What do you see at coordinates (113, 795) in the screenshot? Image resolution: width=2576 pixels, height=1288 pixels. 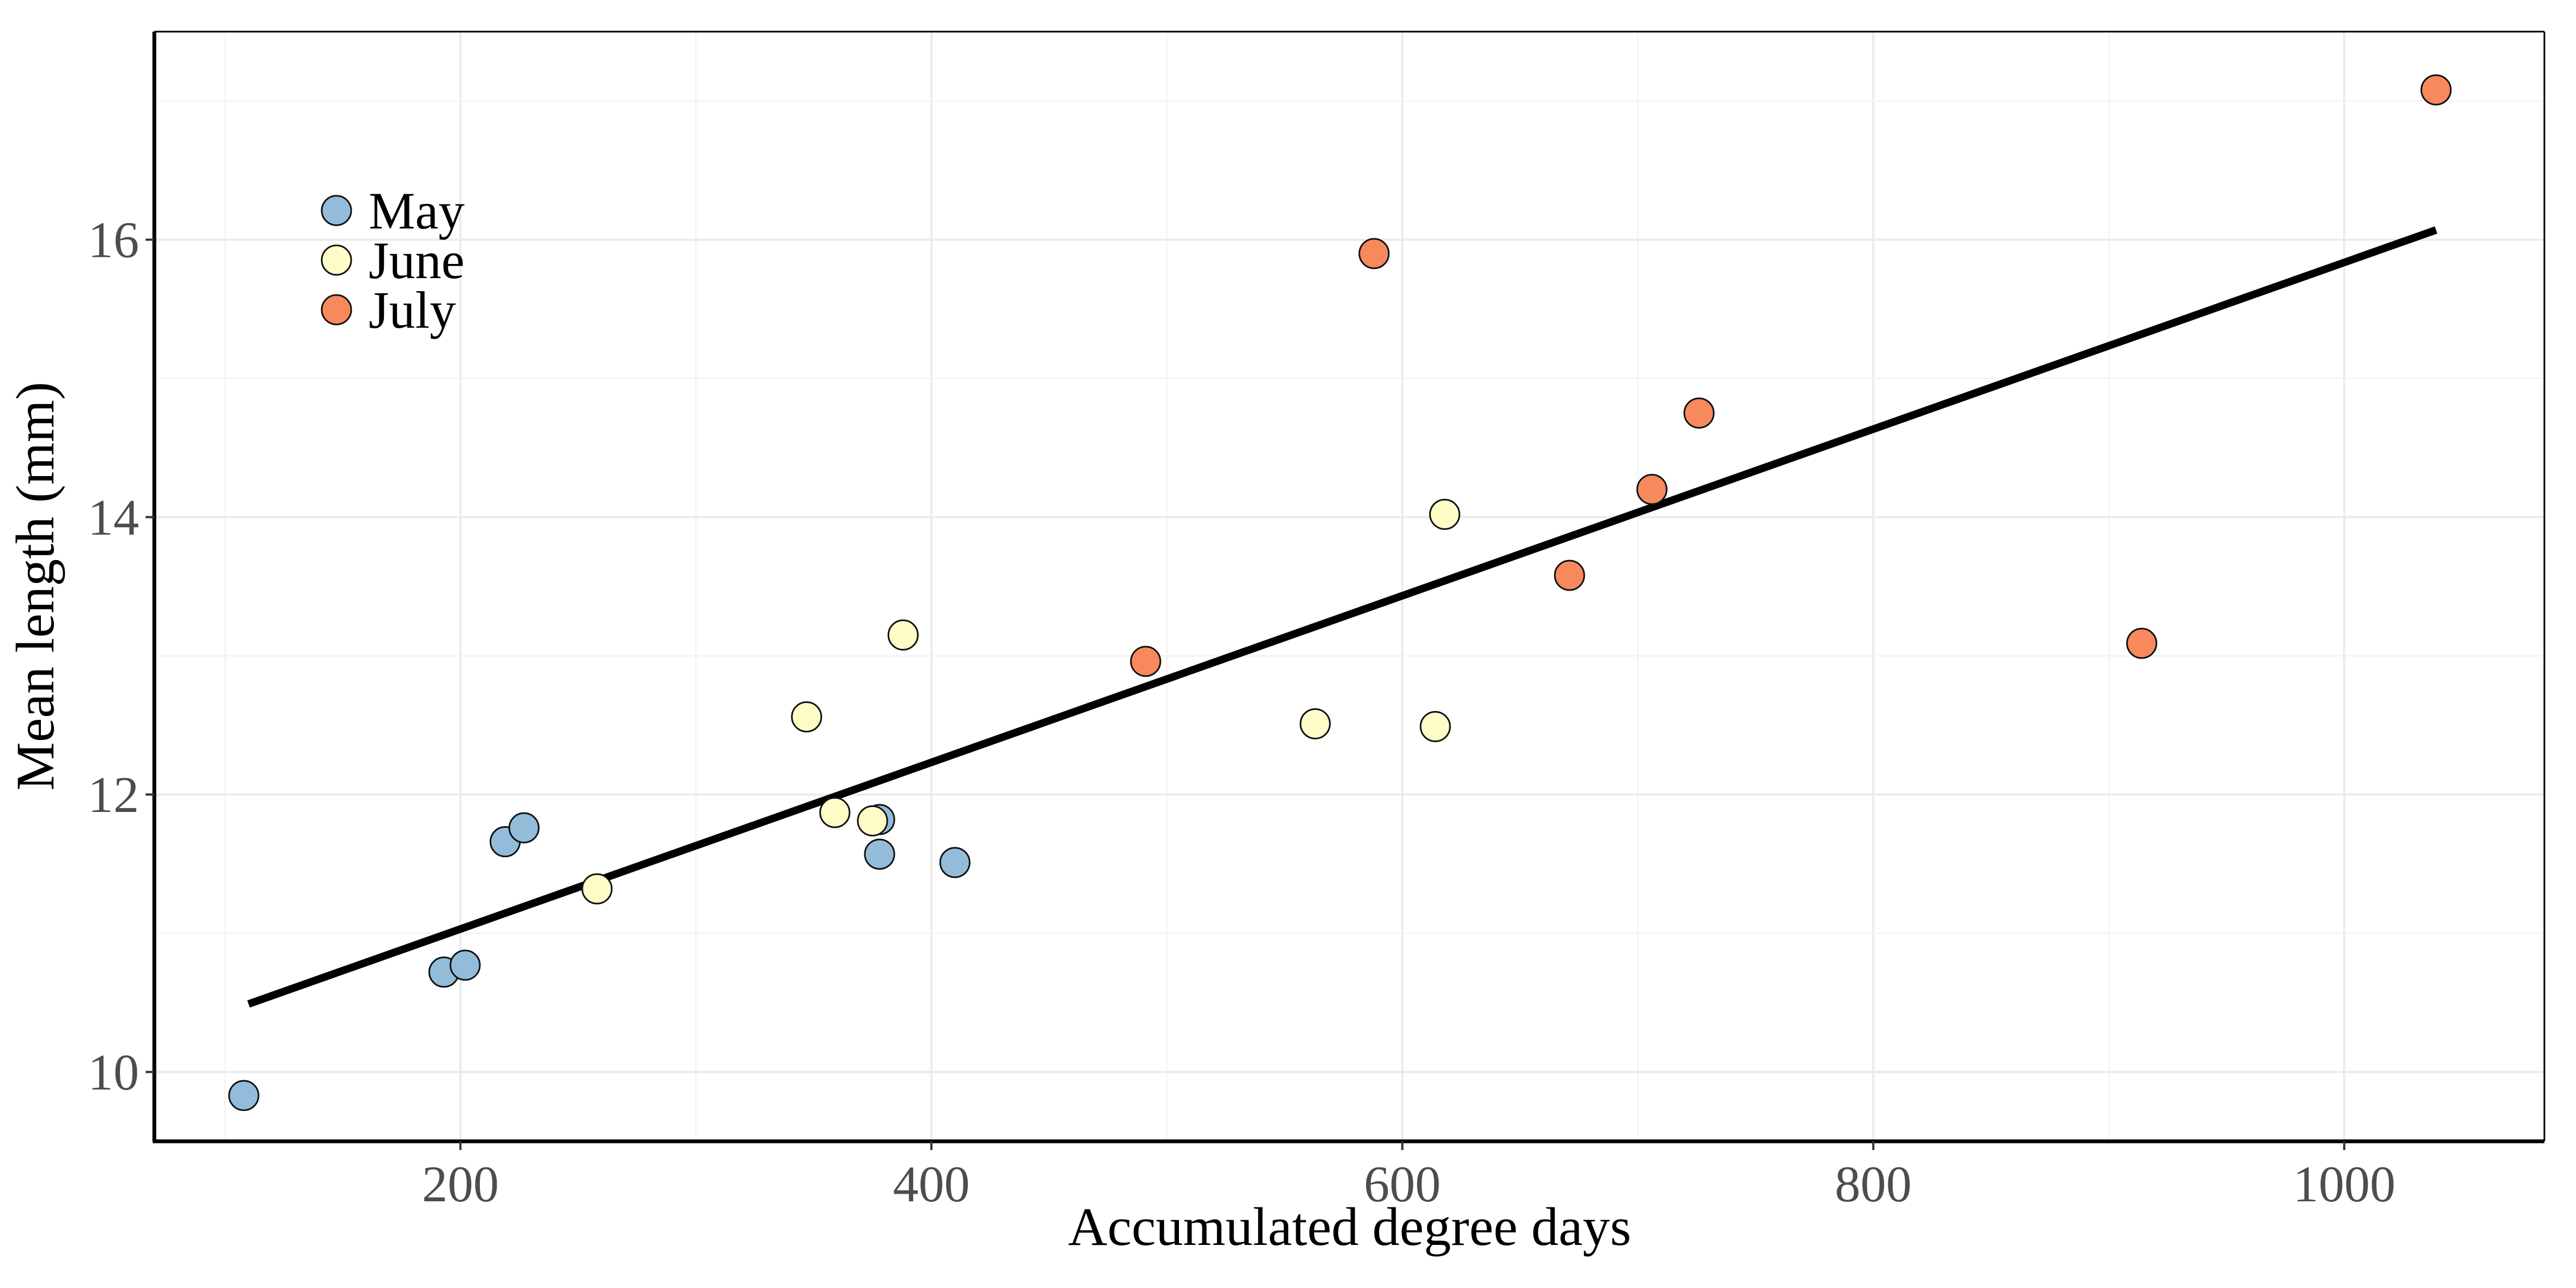 I see `y-tick-label: 12` at bounding box center [113, 795].